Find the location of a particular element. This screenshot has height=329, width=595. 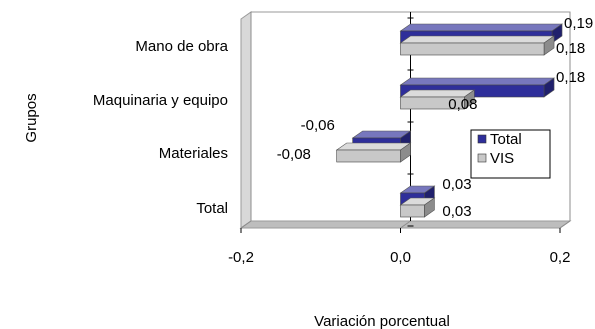

value-label: 0,19 is located at coordinates (578, 23).